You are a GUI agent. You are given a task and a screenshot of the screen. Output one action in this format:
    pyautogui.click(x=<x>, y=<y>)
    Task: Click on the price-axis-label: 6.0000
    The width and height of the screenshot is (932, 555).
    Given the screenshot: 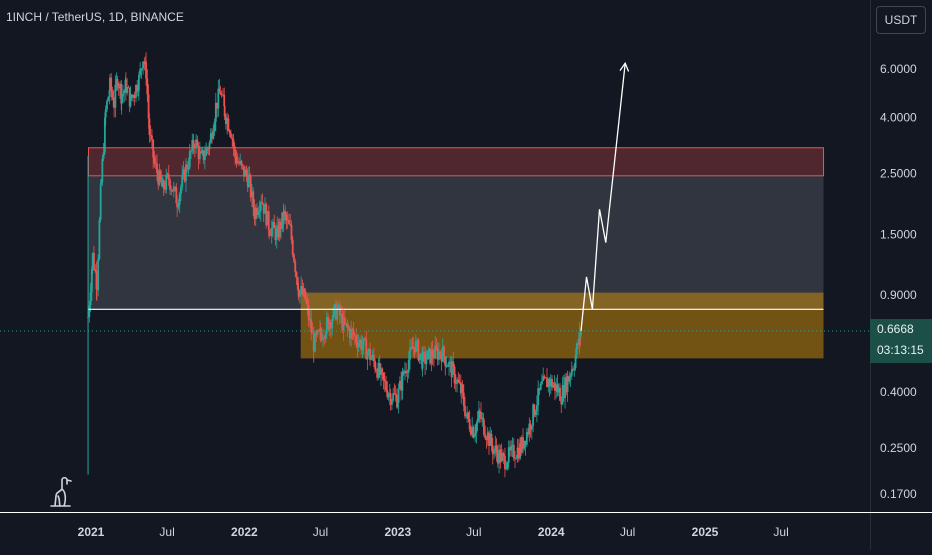 What is the action you would take?
    pyautogui.click(x=898, y=69)
    